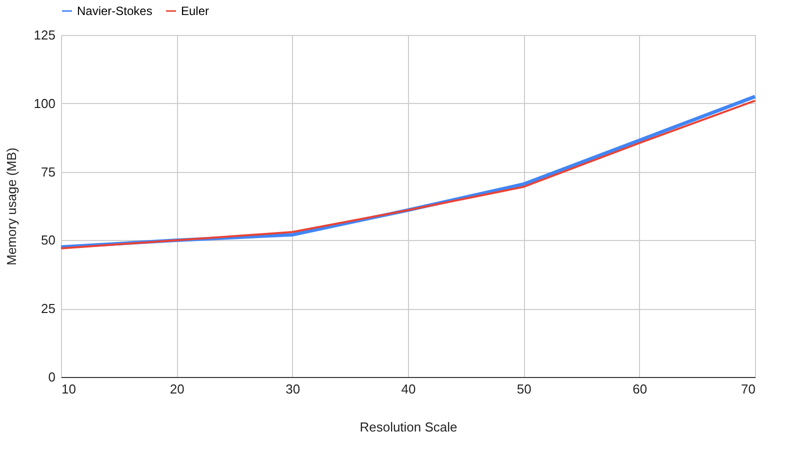  Describe the element at coordinates (524, 389) in the screenshot. I see `x-tick-label: 50` at that location.